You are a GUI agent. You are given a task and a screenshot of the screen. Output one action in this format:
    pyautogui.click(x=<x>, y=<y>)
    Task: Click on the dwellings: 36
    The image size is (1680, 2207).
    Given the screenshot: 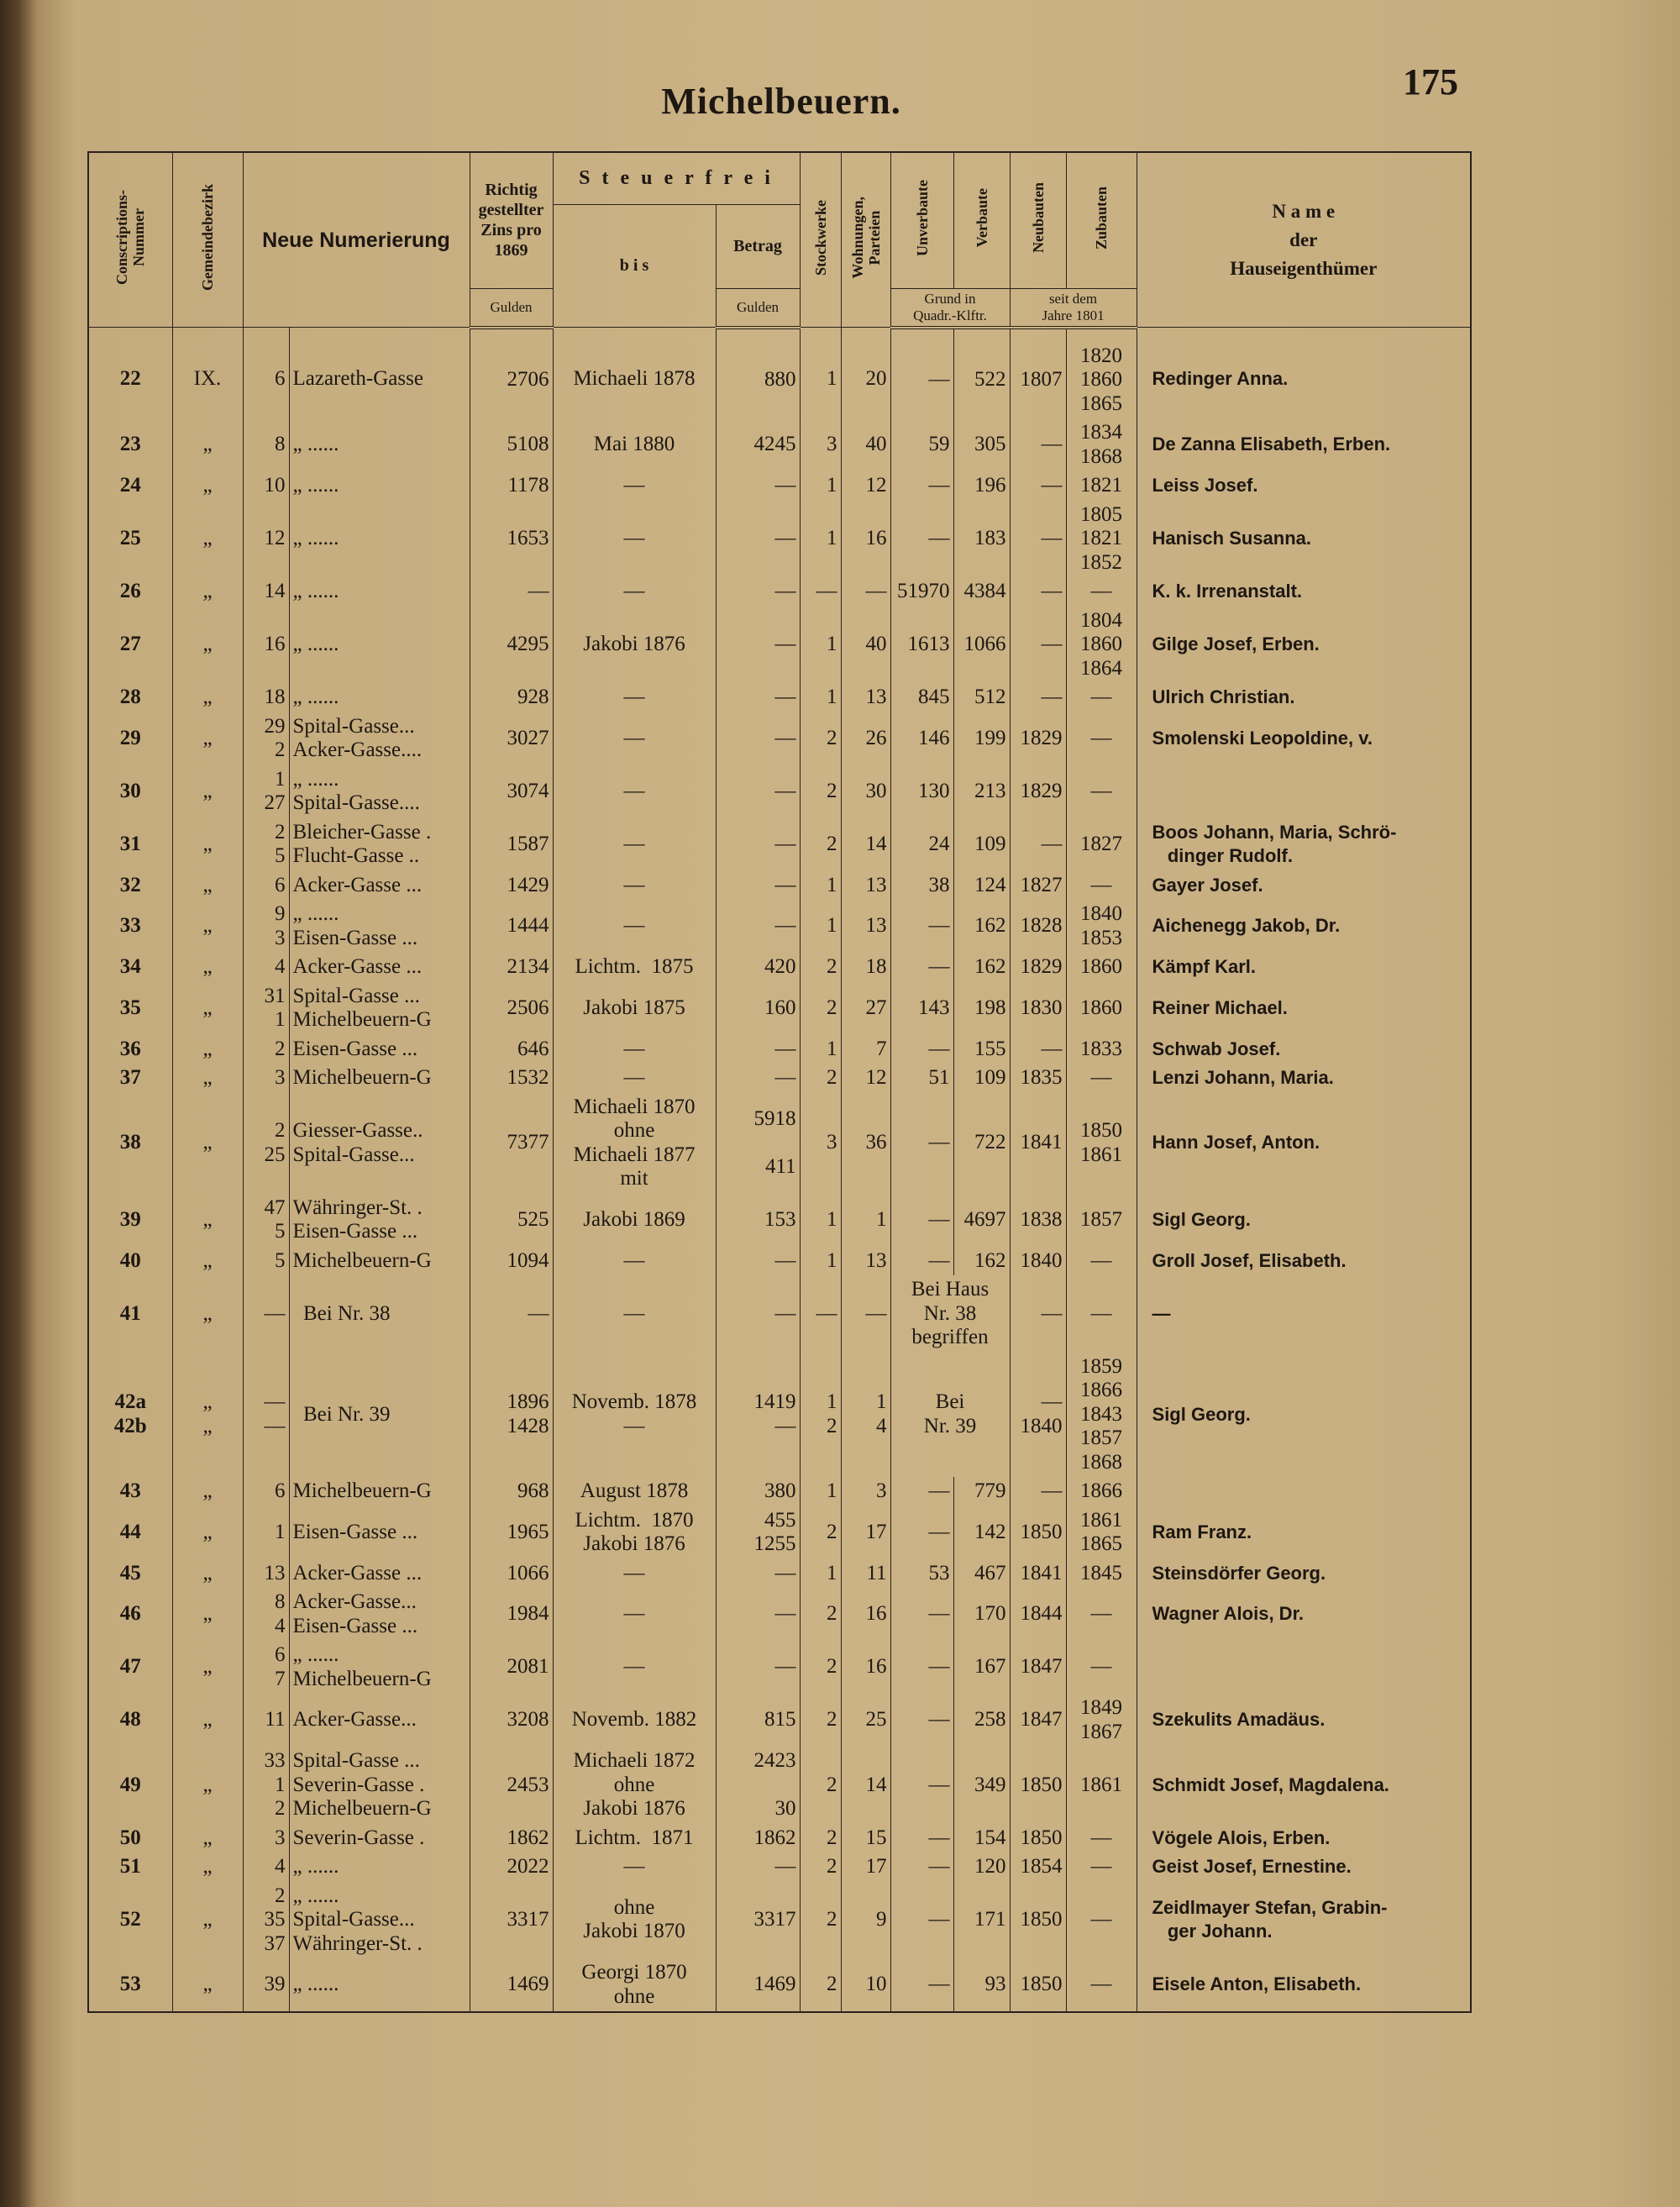 What is the action you would take?
    pyautogui.click(x=865, y=1143)
    